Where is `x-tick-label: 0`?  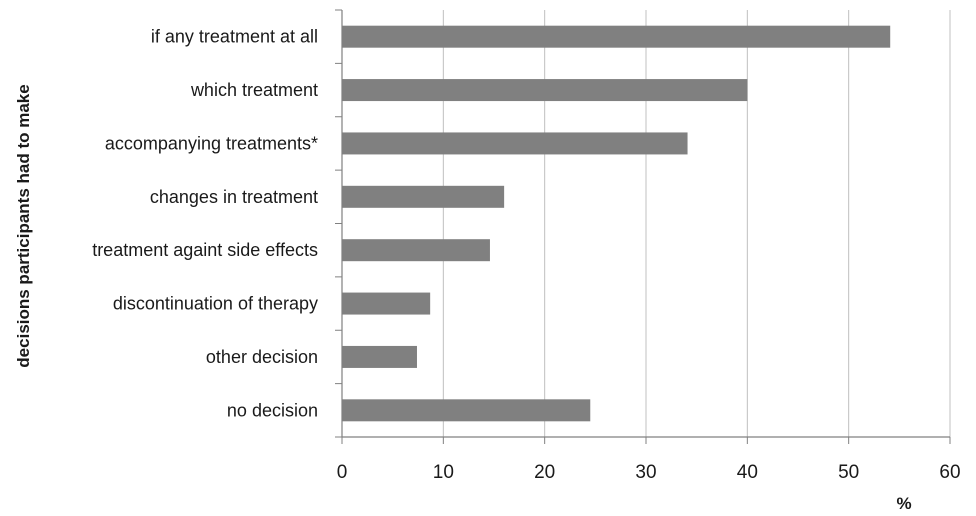 x-tick-label: 0 is located at coordinates (342, 472).